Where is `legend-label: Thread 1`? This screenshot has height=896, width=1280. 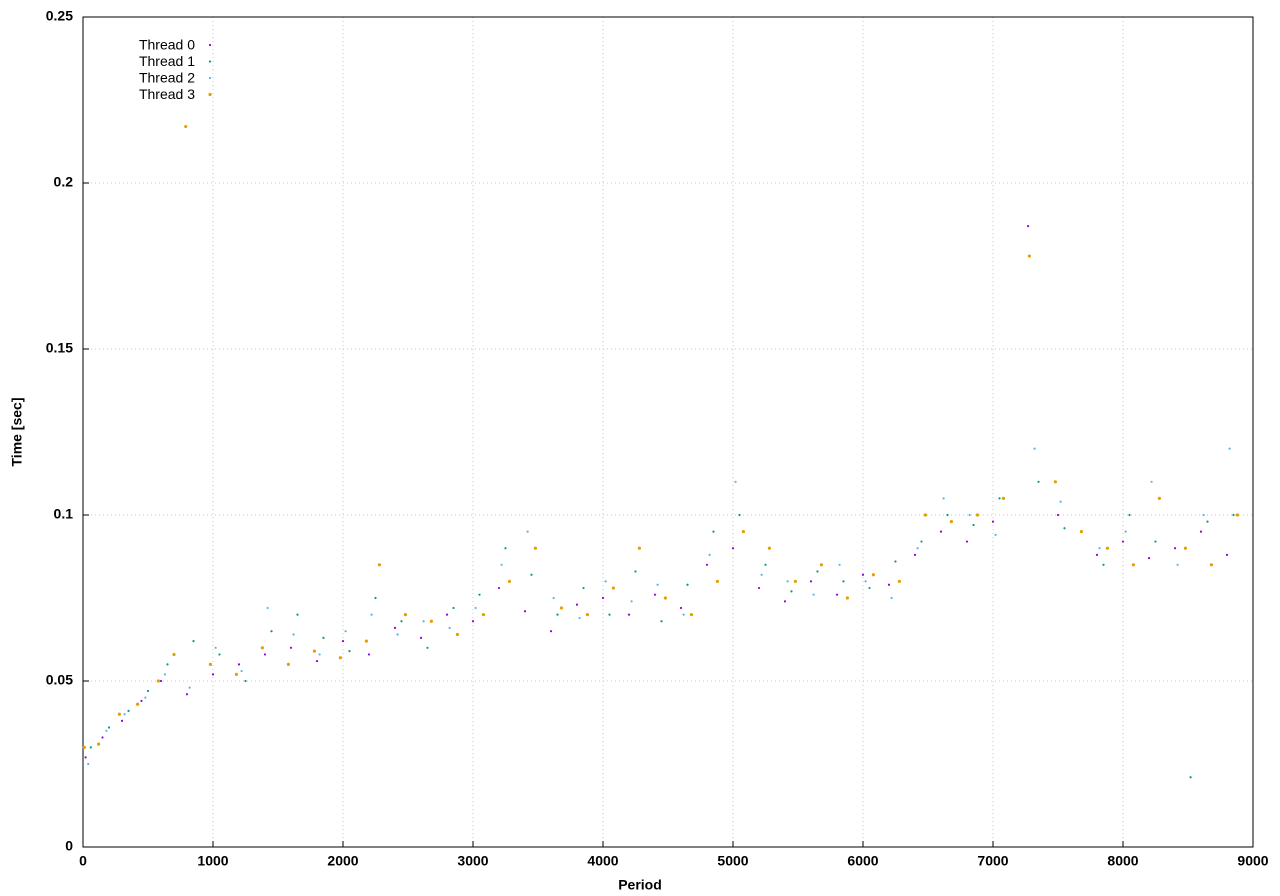 legend-label: Thread 1 is located at coordinates (167, 61).